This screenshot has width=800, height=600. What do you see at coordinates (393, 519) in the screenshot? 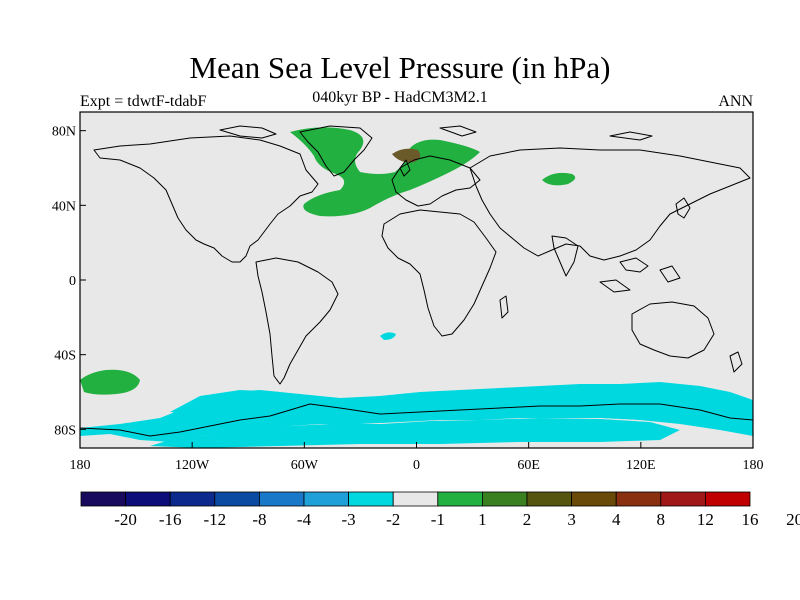
I see `colorbar-label: -2` at bounding box center [393, 519].